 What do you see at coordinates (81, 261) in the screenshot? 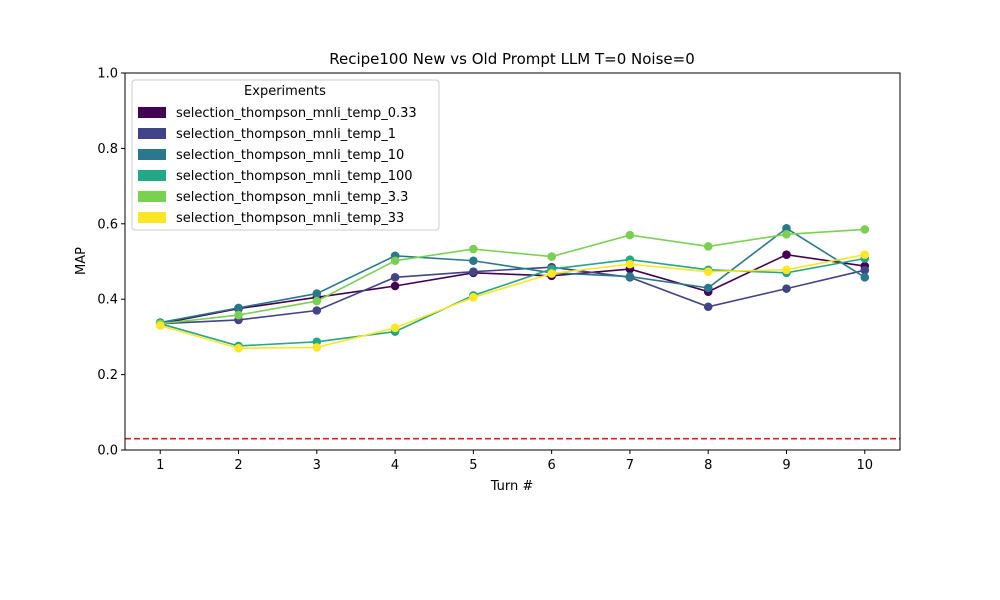
I see `y-axis-label: MAP` at bounding box center [81, 261].